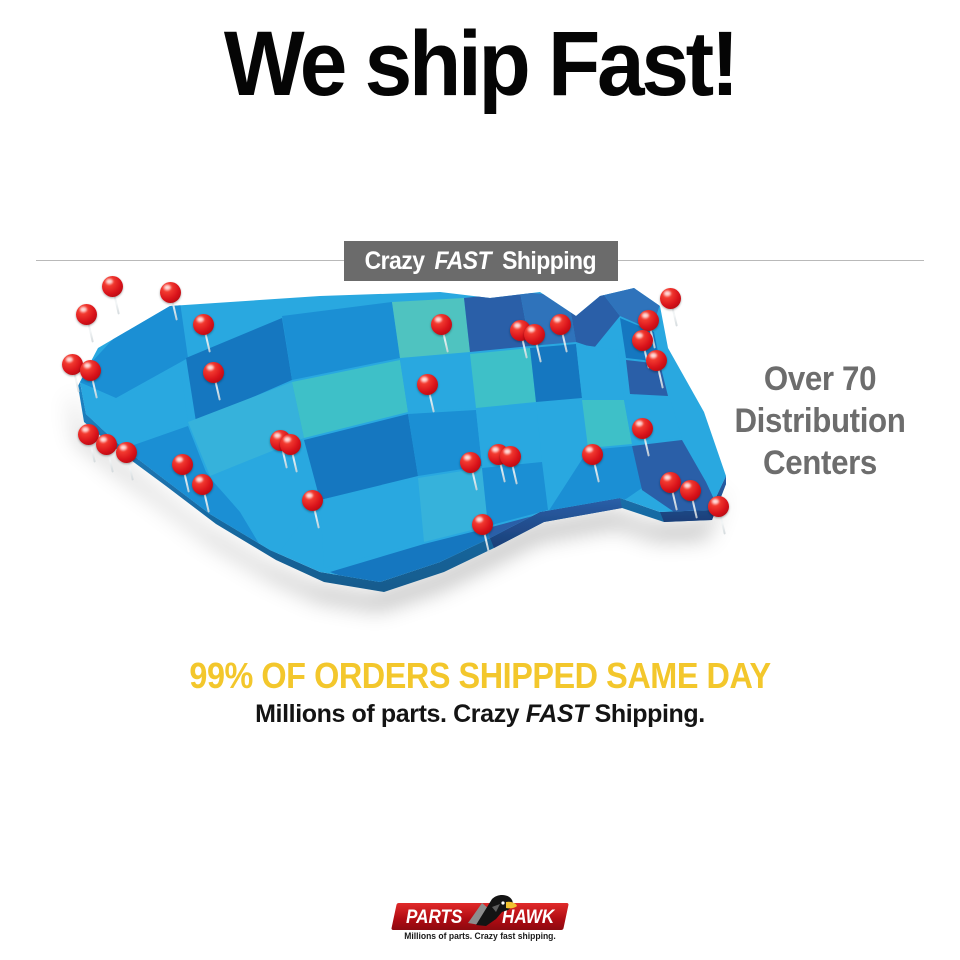  I want to click on state-nv, so click(246, 429).